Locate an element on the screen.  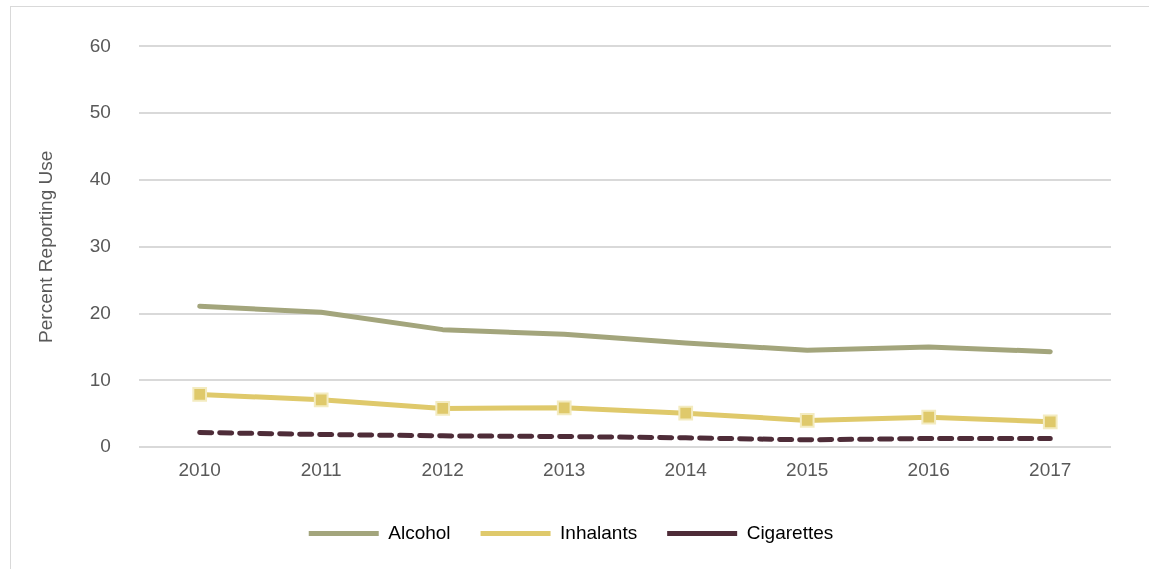
legend-label: Inhalants is located at coordinates (599, 532).